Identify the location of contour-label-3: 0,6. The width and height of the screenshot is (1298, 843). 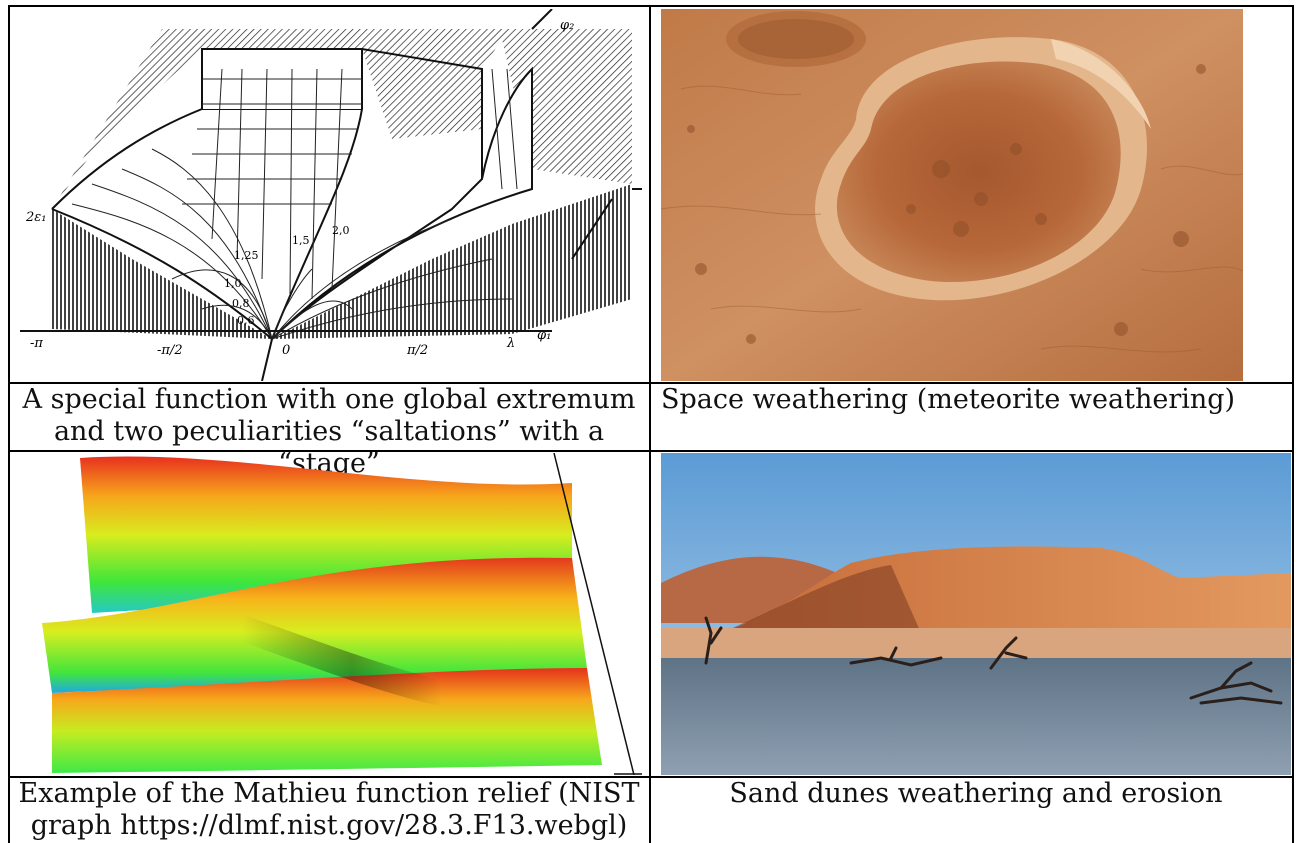
(246, 320).